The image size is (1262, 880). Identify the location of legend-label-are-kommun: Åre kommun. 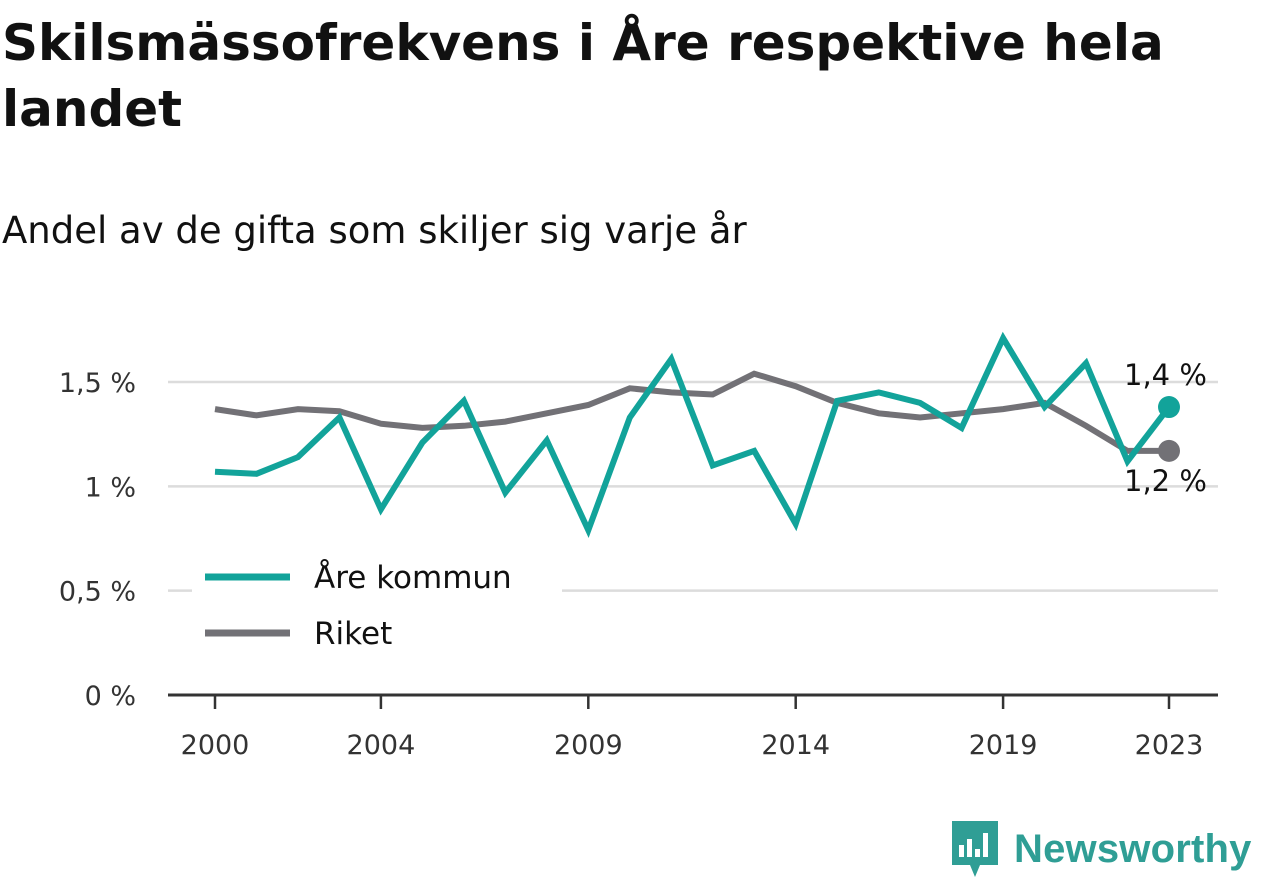
(413, 578).